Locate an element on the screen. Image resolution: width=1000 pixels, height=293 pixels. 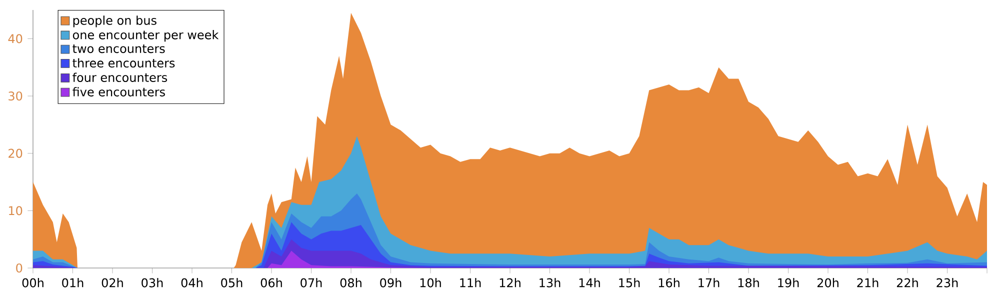
legend-label: one encounter per week is located at coordinates (145, 36).